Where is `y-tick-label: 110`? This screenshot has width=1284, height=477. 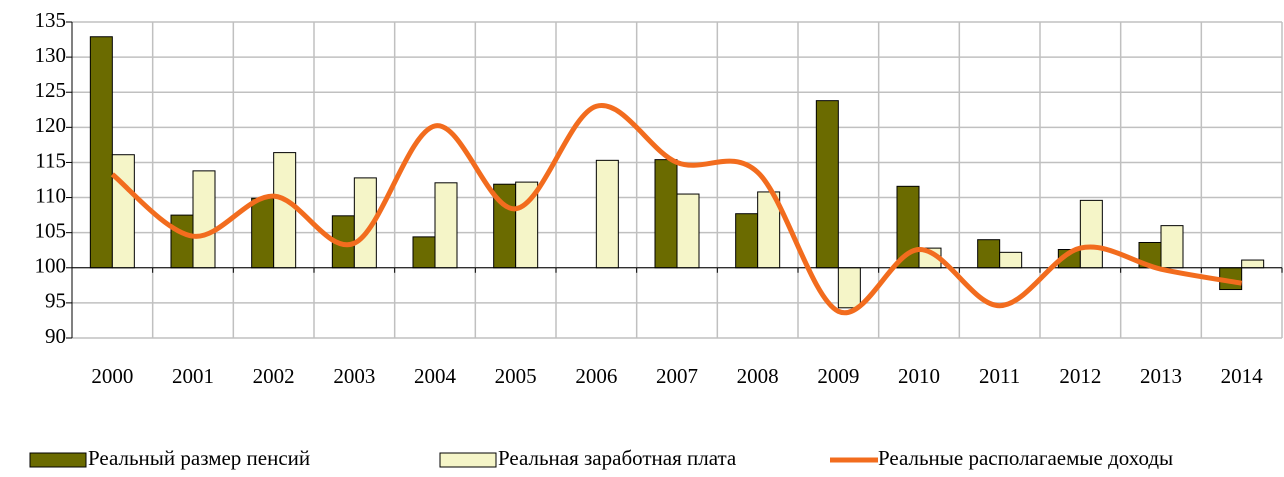 y-tick-label: 110 is located at coordinates (50, 195).